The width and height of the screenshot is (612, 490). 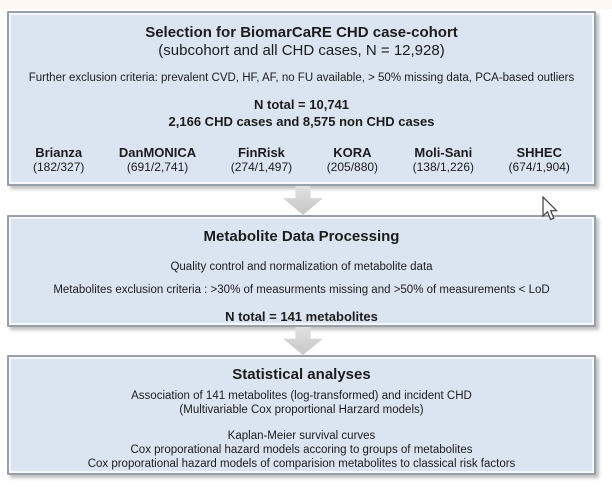 What do you see at coordinates (157, 167) in the screenshot?
I see `cohort-counts: (691/2,741)` at bounding box center [157, 167].